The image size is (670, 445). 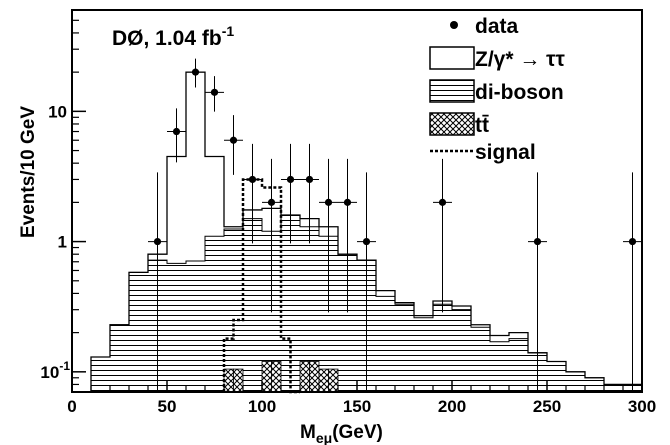 What do you see at coordinates (57, 111) in the screenshot?
I see `y-tick-label: 10` at bounding box center [57, 111].